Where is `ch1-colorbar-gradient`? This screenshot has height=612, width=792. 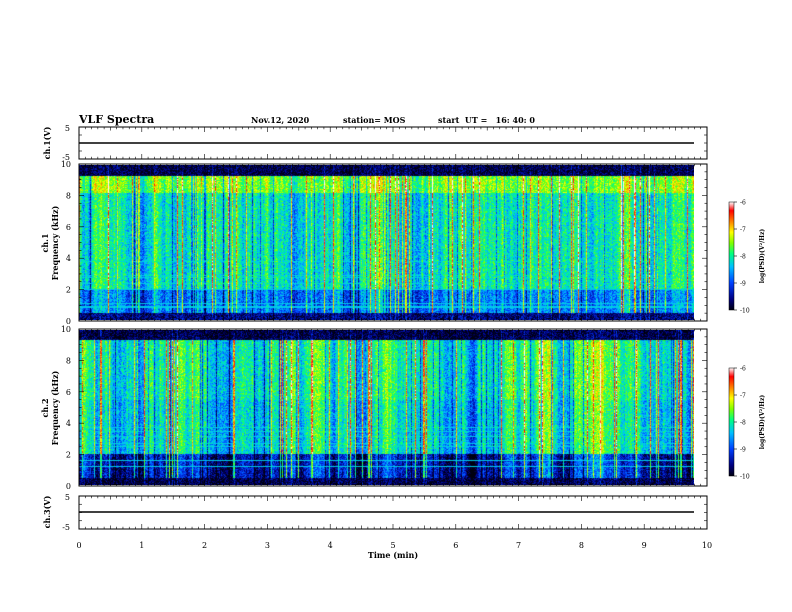
ch1-colorbar-gradient is located at coordinates (731, 256).